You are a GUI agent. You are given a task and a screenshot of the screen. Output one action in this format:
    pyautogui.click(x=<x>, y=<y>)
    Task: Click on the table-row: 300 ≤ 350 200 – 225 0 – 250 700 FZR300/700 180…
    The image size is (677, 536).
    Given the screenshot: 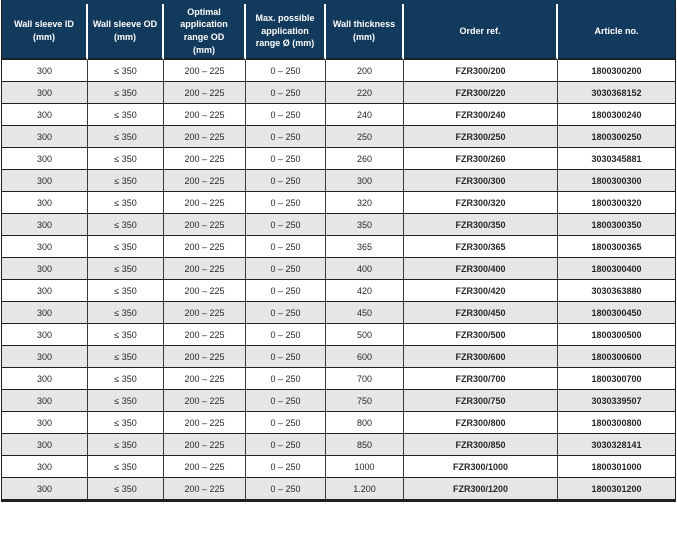 What is the action you would take?
    pyautogui.click(x=338, y=379)
    